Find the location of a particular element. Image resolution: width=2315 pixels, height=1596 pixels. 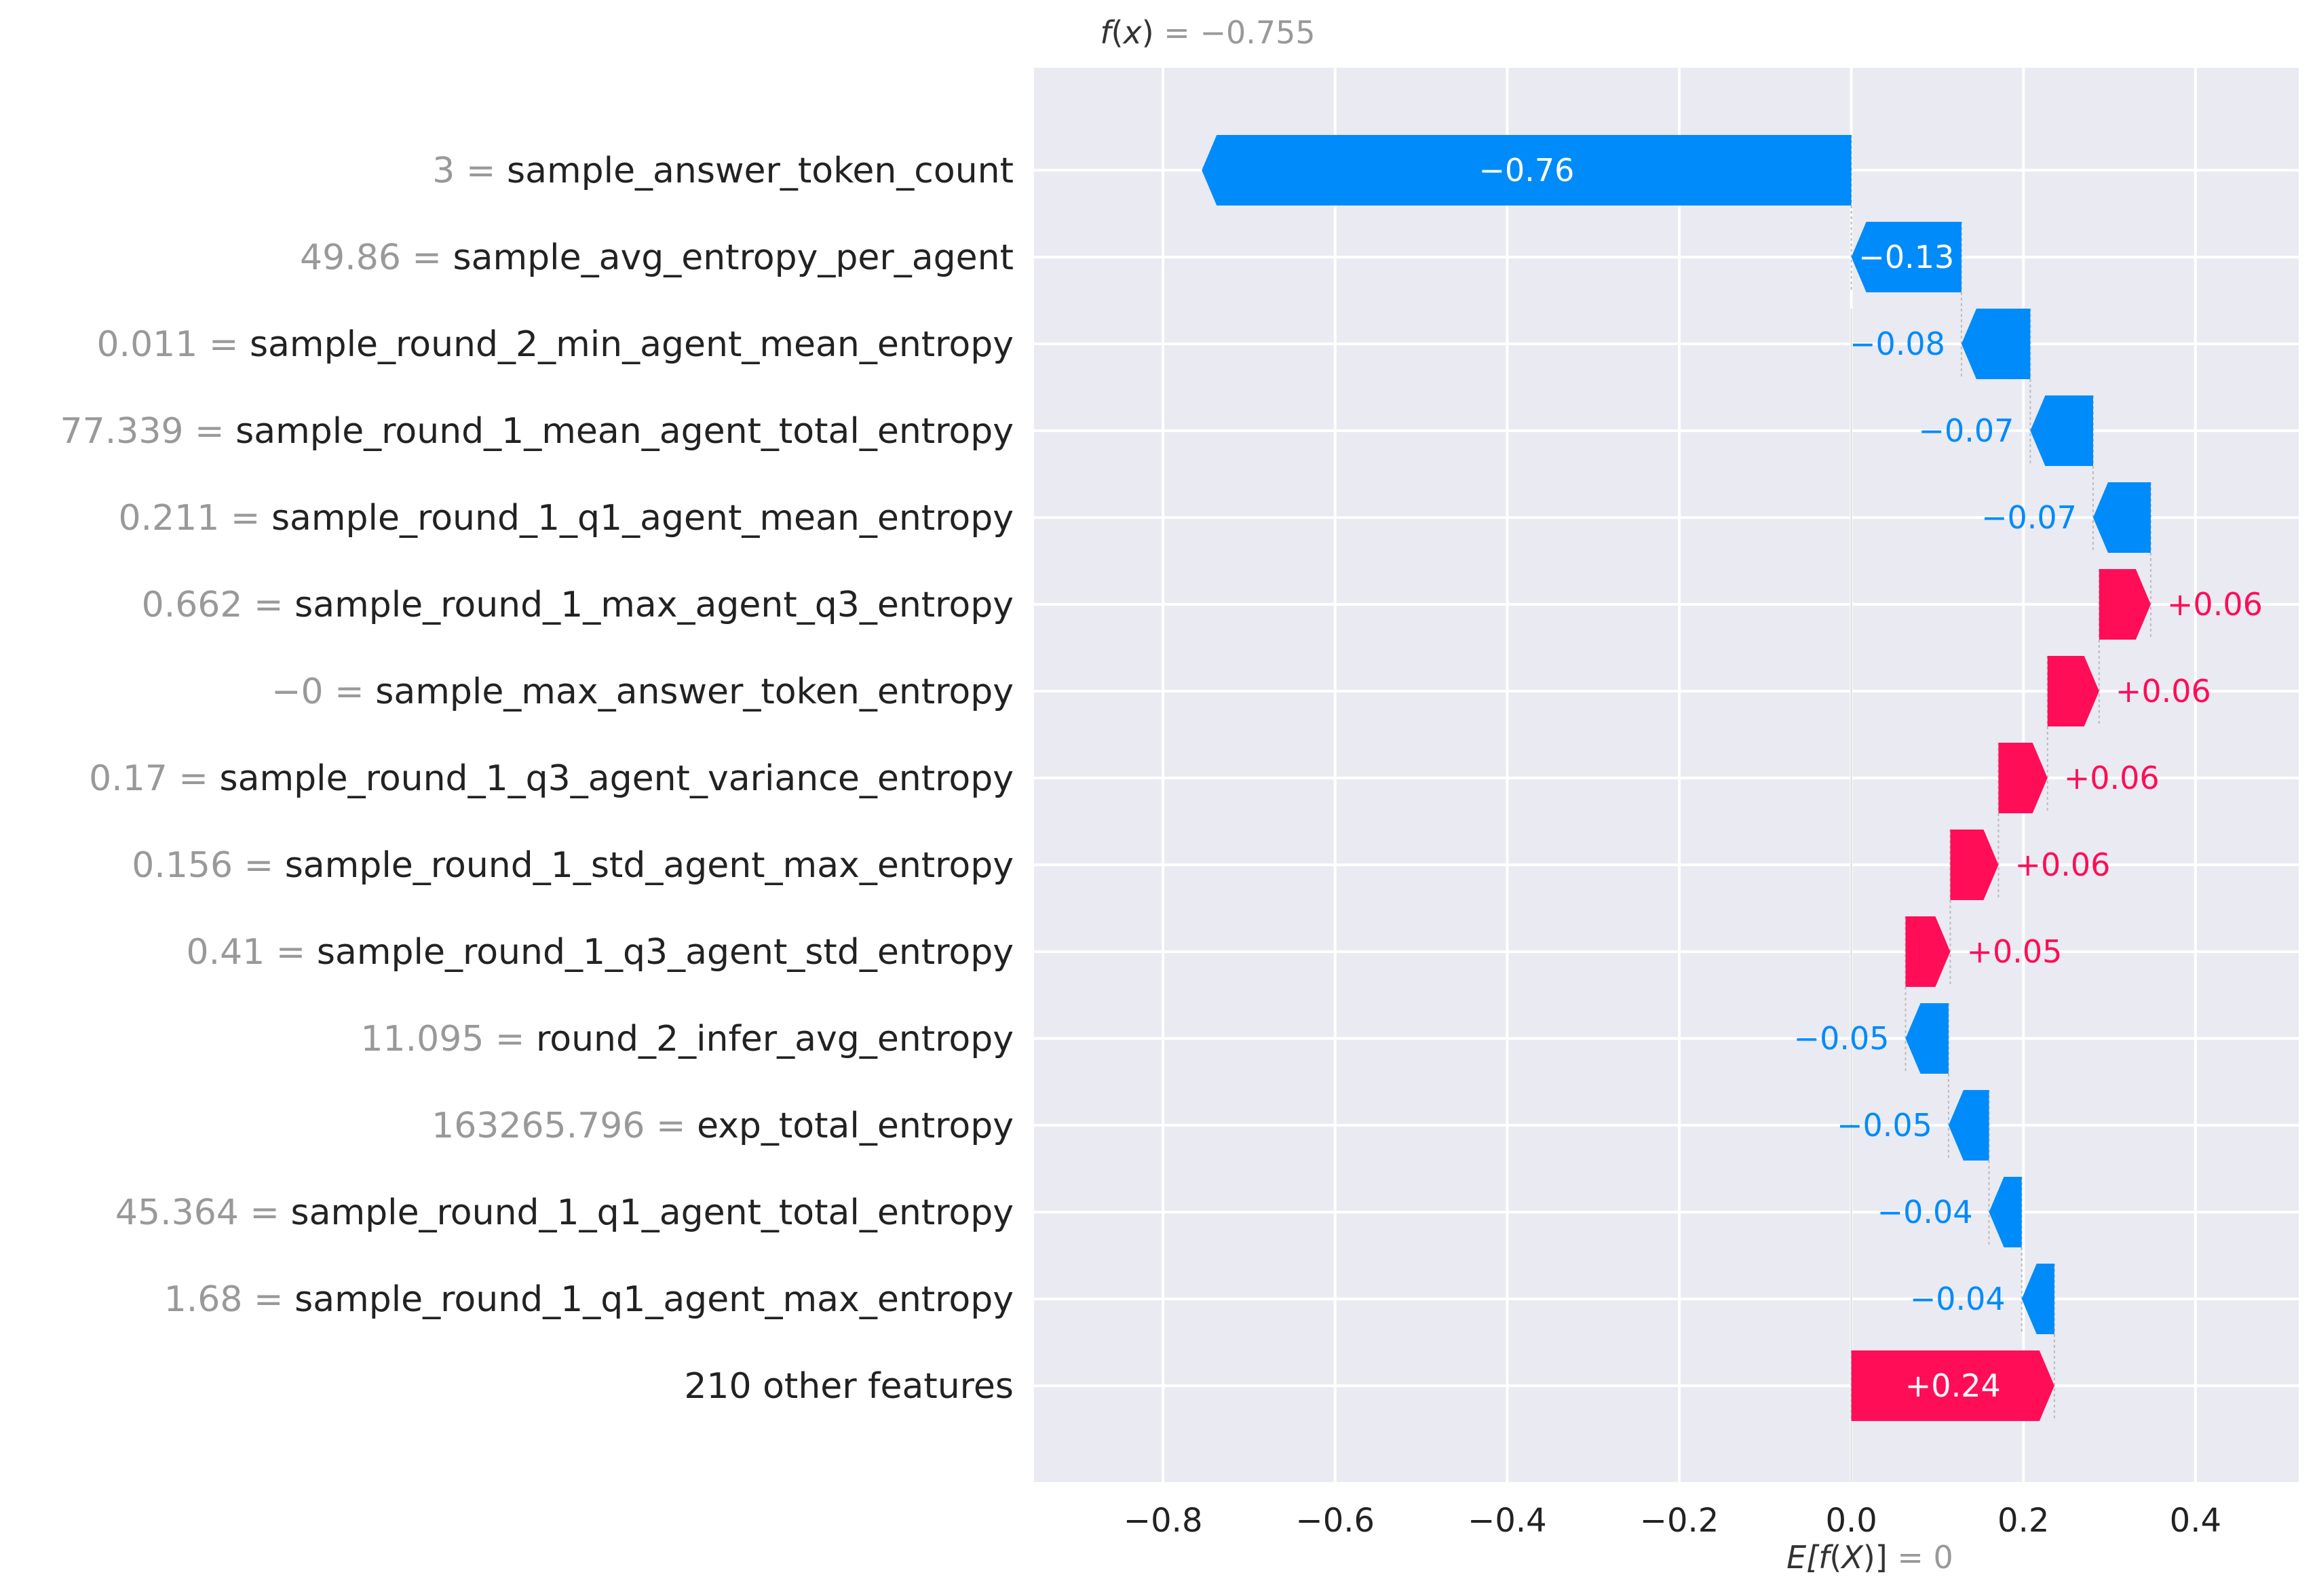

feature-value: 3 = is located at coordinates (469, 171).